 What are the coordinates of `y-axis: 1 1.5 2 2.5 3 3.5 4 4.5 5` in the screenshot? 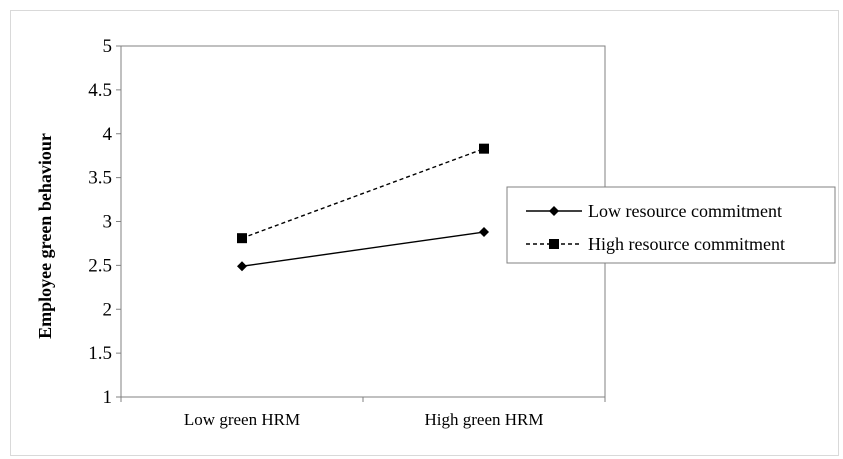 It's located at (104, 222).